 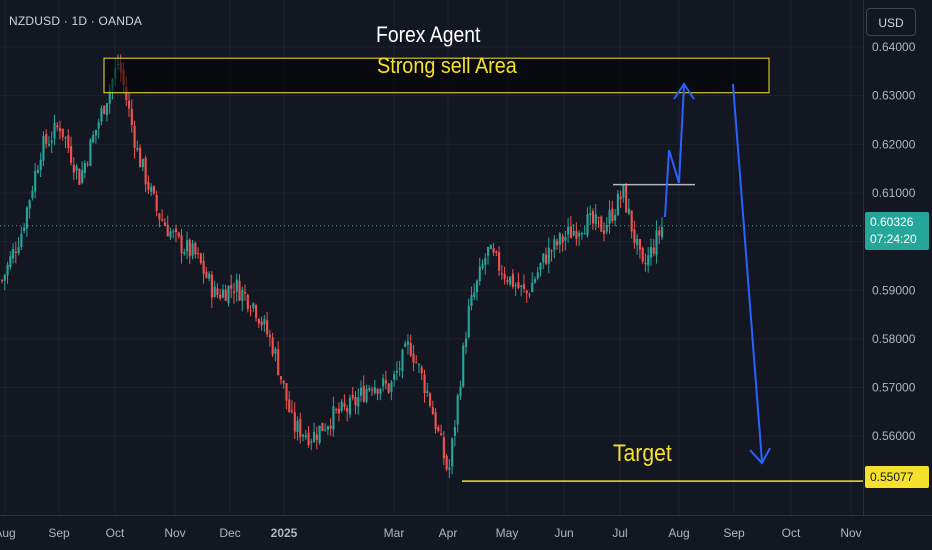 What do you see at coordinates (447, 65) in the screenshot?
I see `sell-area-label: Strong sell Area` at bounding box center [447, 65].